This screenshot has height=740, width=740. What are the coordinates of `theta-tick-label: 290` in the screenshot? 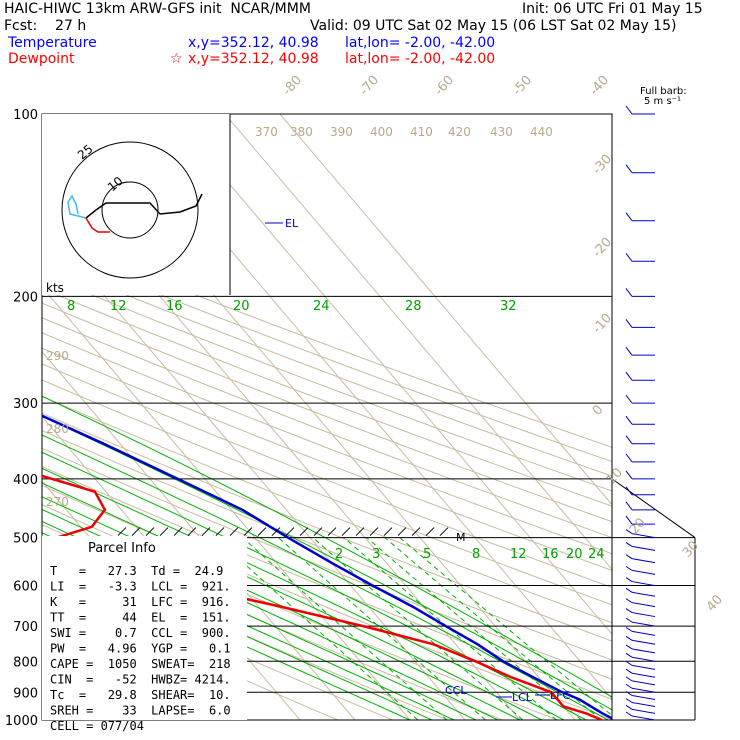 It's located at (57, 356).